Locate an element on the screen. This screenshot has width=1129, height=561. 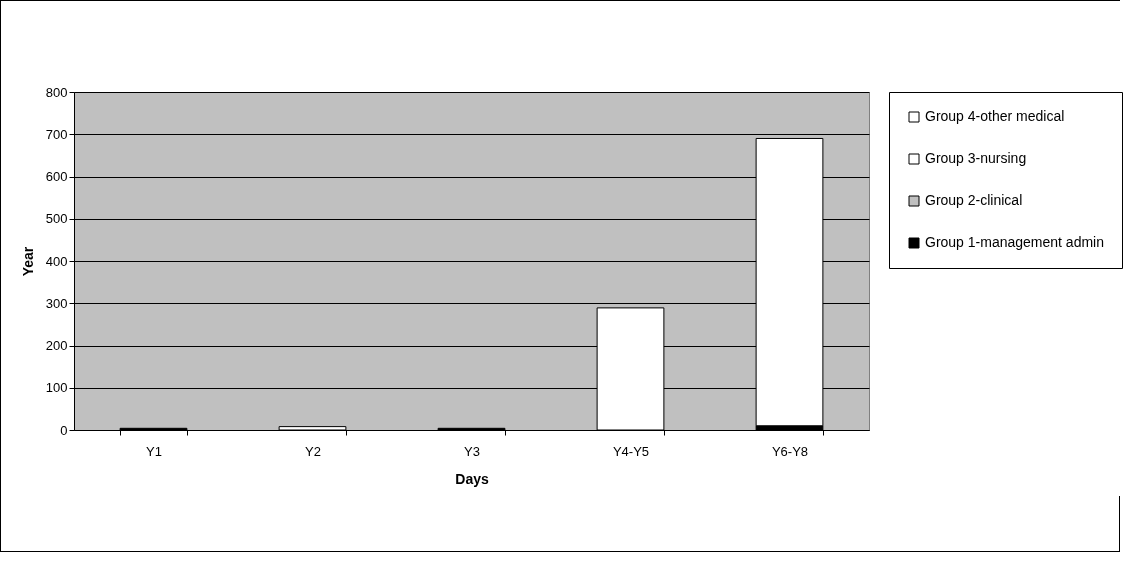
legend-label: Group 2-clinical is located at coordinates (974, 200).